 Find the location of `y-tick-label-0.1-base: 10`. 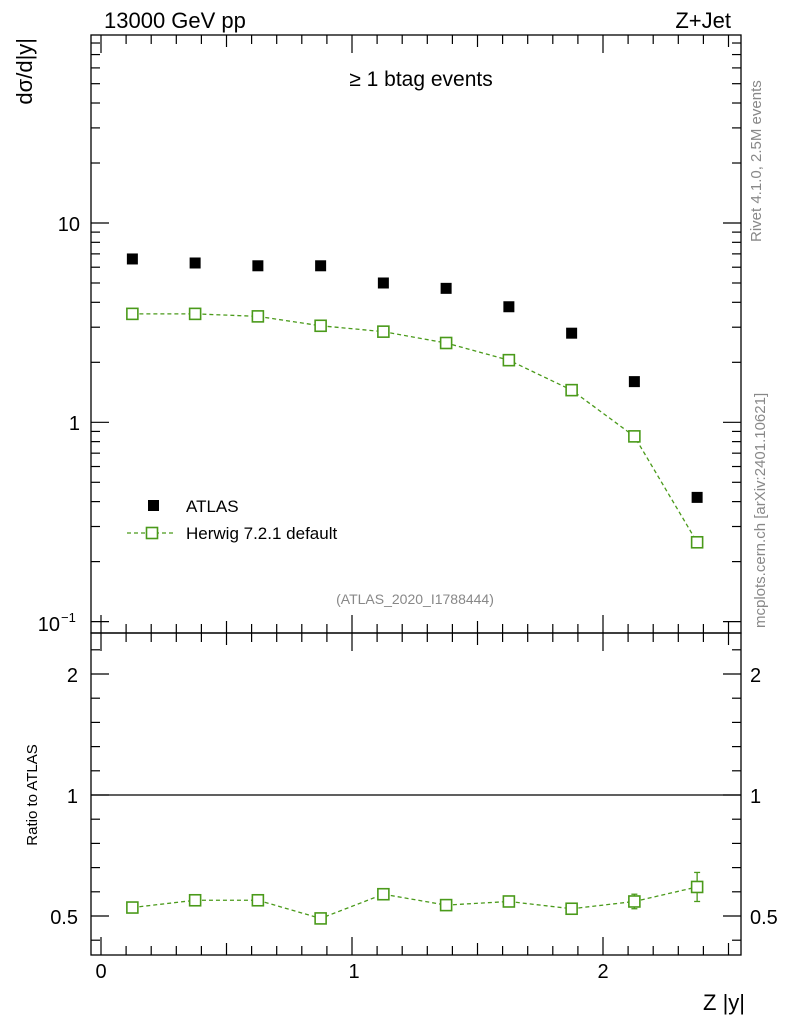

y-tick-label-0.1-base: 10 is located at coordinates (49, 625).